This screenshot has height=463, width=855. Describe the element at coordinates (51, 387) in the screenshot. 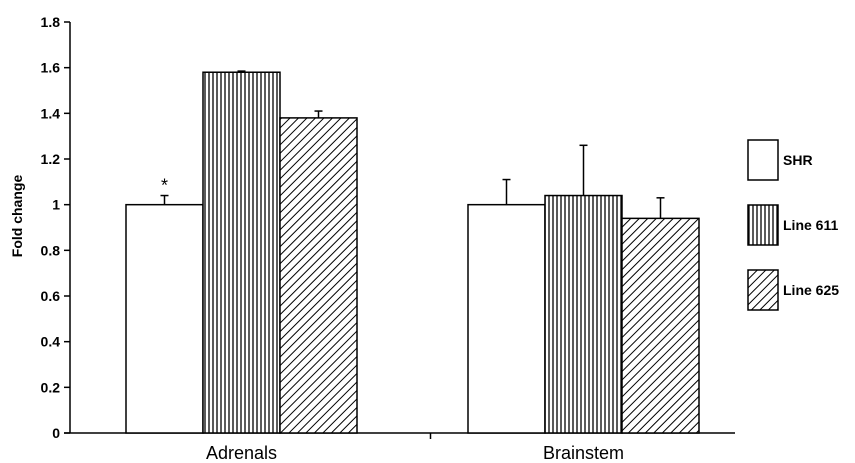

I see `y-tick-label: 0.2` at that location.